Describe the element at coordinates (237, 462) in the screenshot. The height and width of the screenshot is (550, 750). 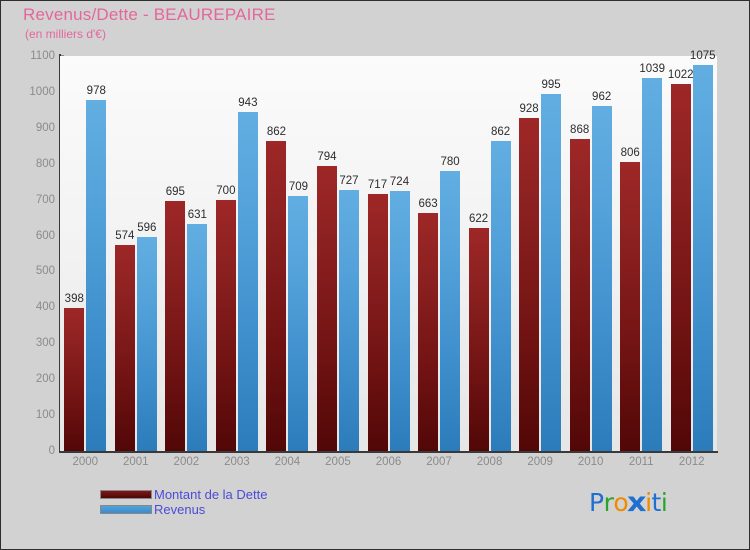
I see `x-axis-tick-label: 2003` at that location.